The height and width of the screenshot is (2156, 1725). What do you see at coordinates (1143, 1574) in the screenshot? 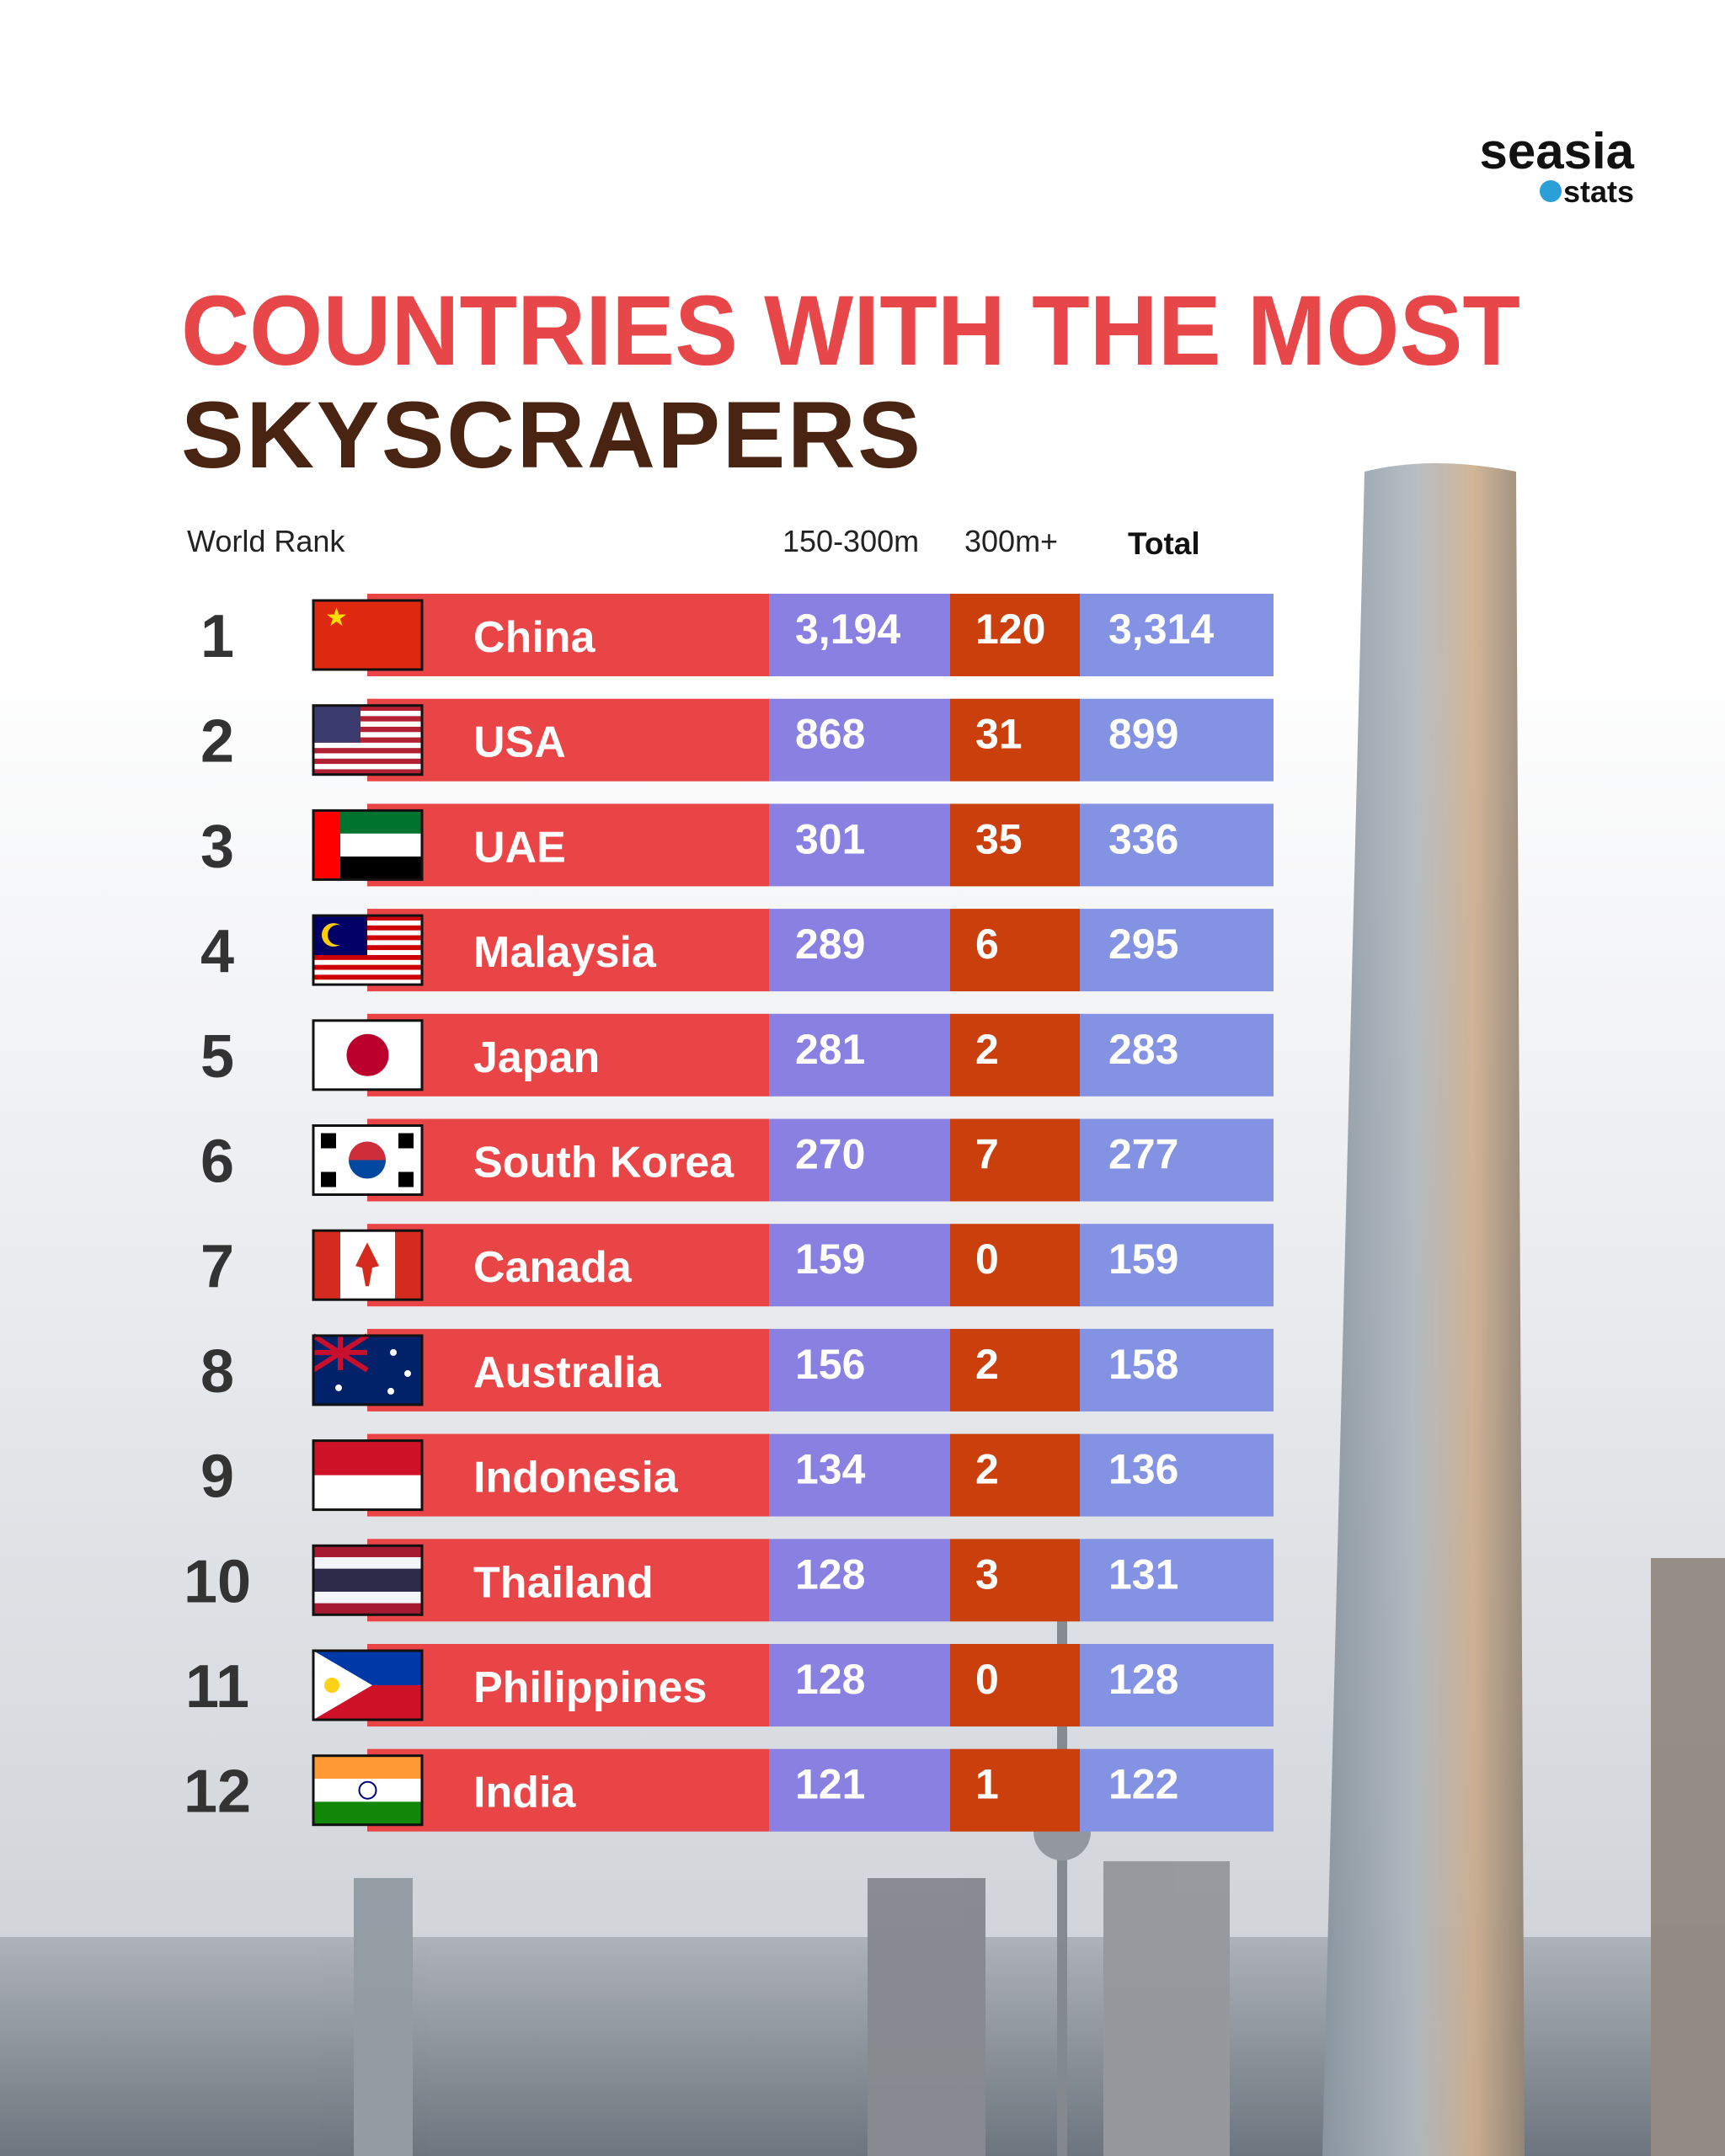
I see `count-total: 131` at bounding box center [1143, 1574].